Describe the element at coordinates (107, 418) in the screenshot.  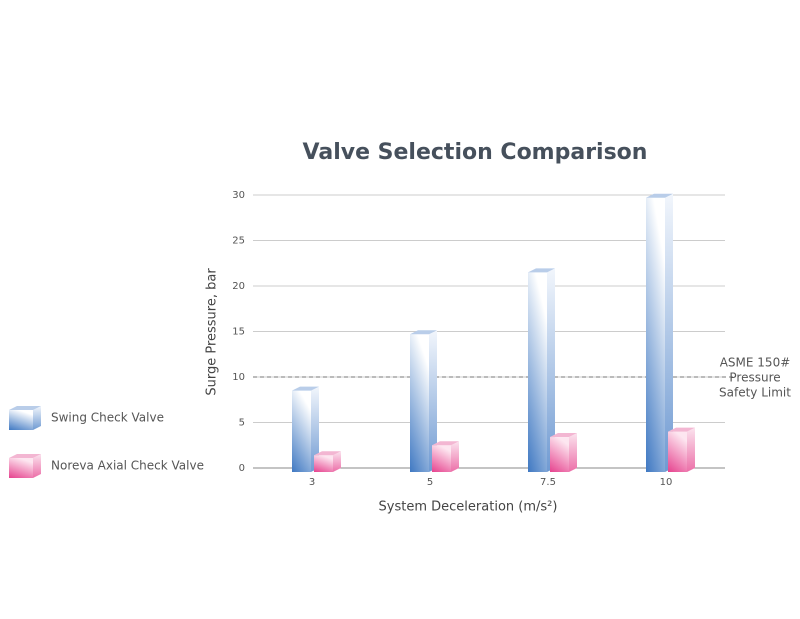
I see `legend-label: Swing Check Valve` at that location.